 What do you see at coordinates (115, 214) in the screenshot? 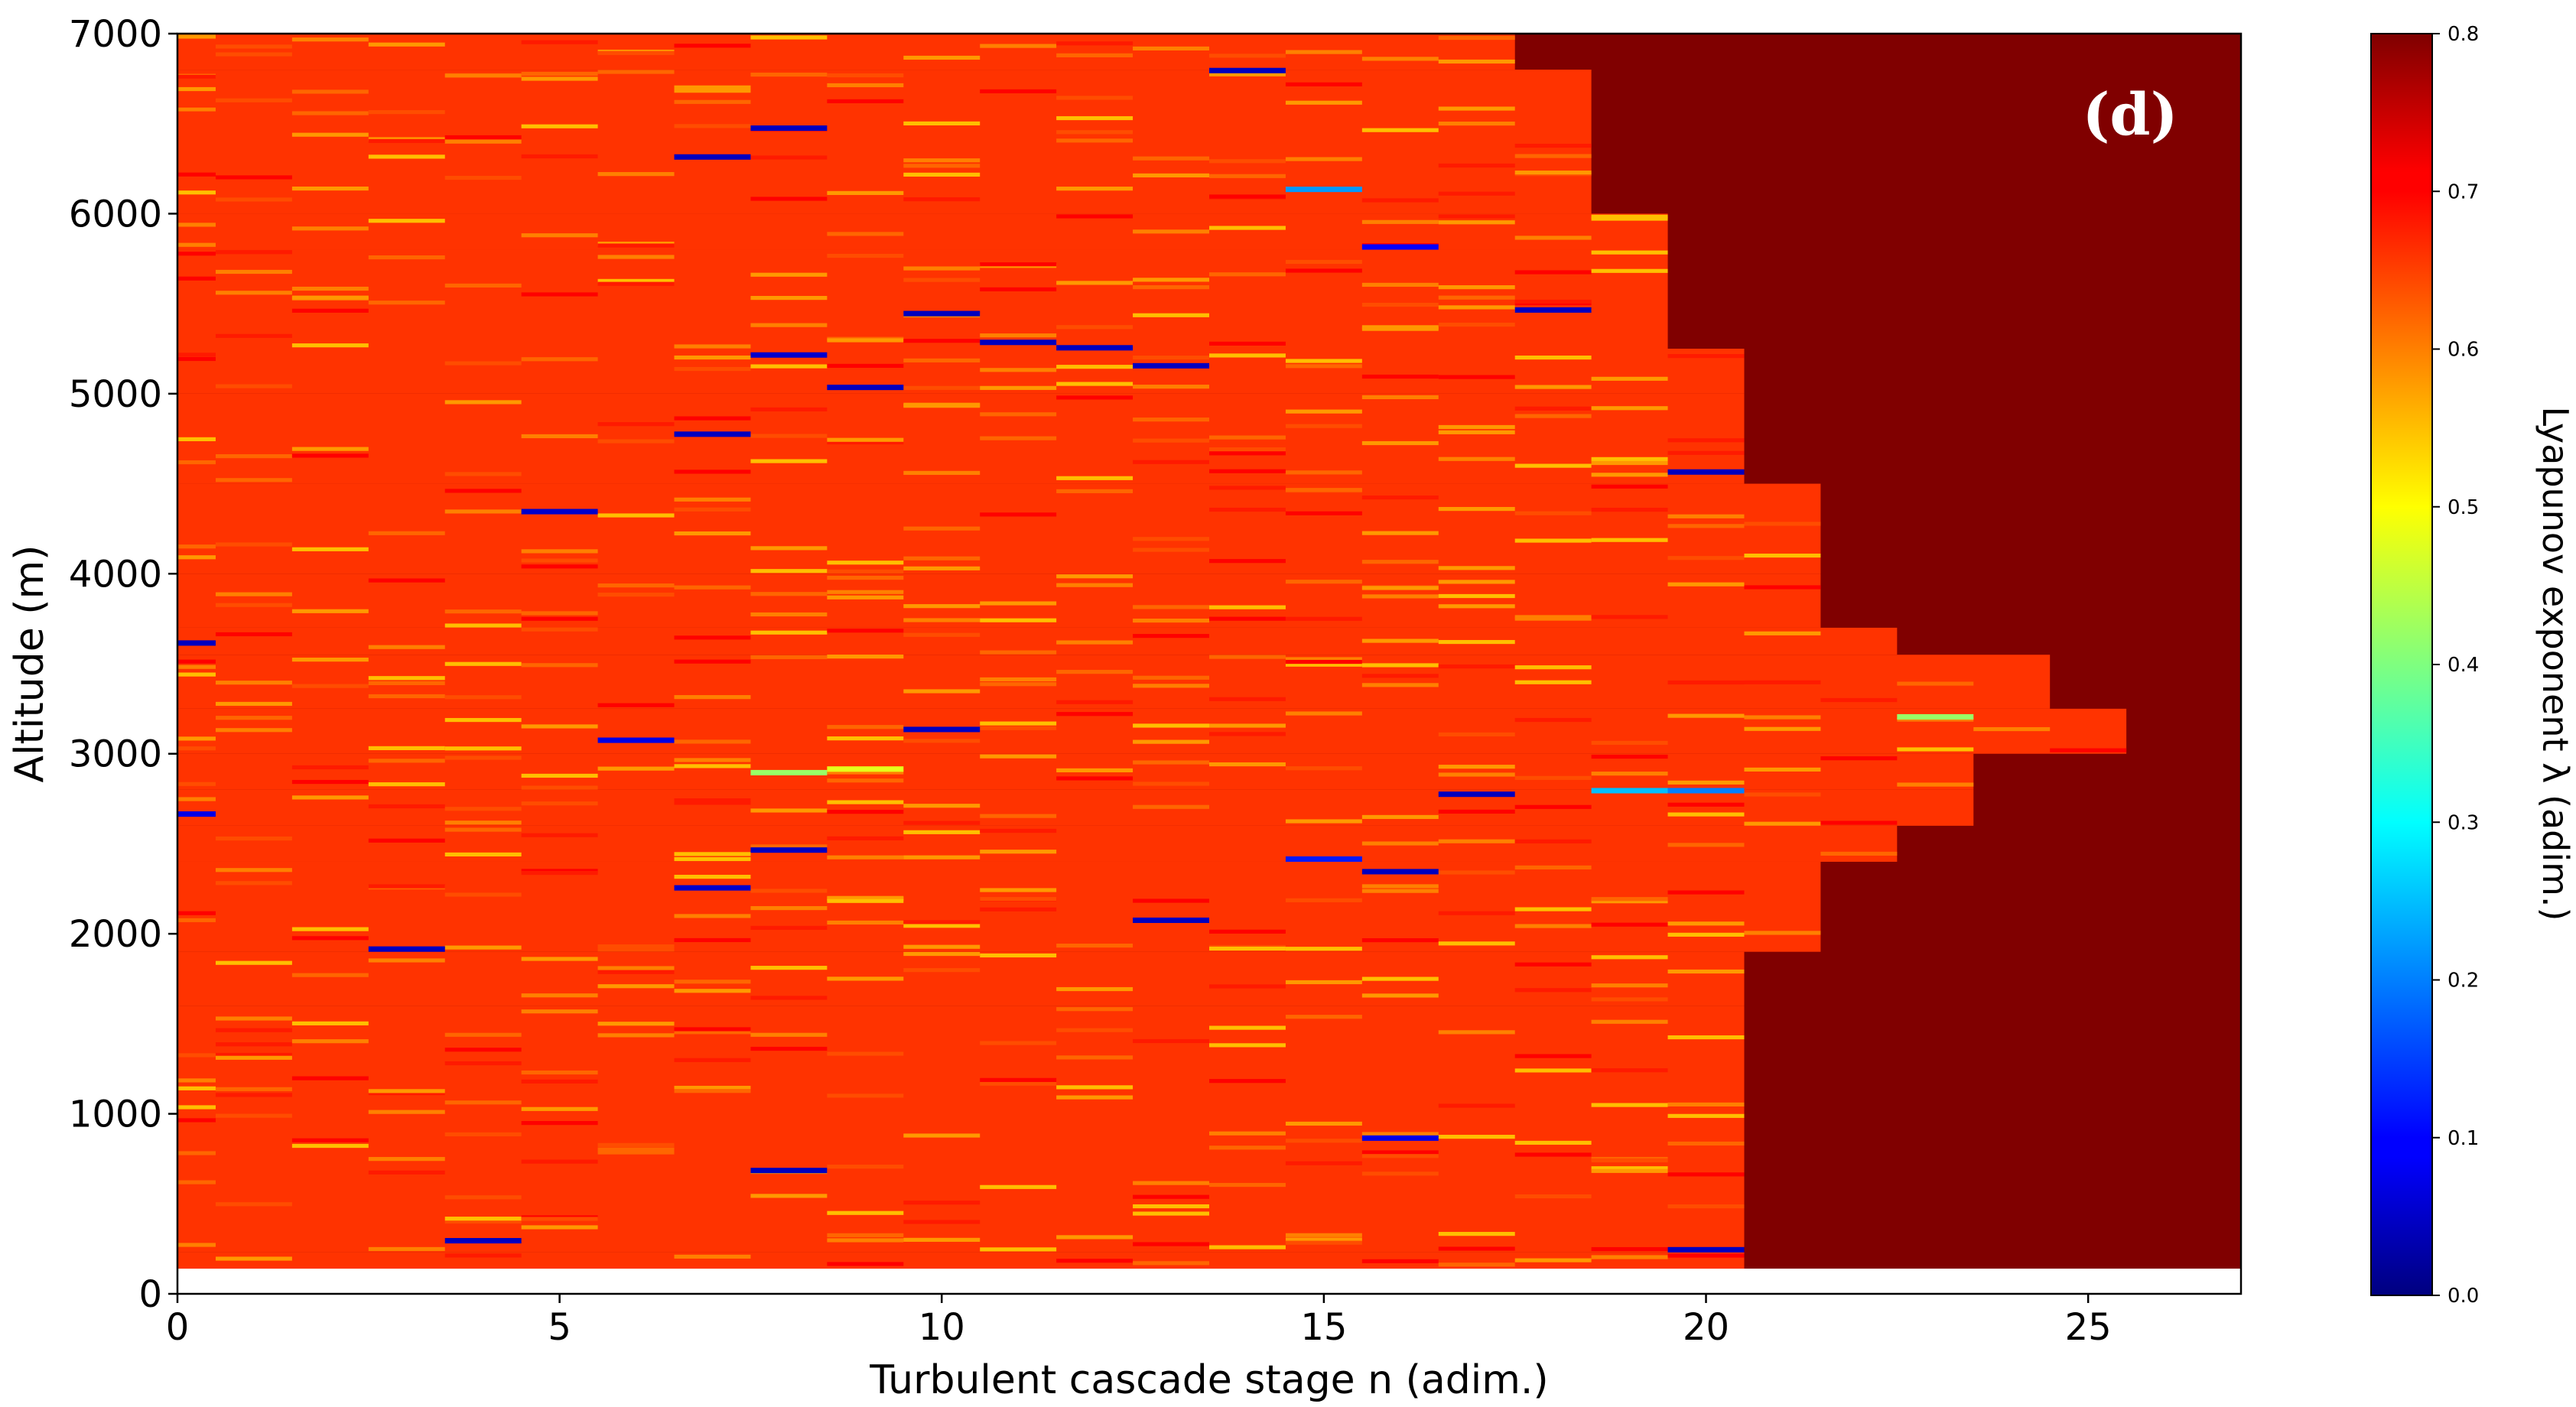
I see `y-tick-label: 6000` at bounding box center [115, 214].